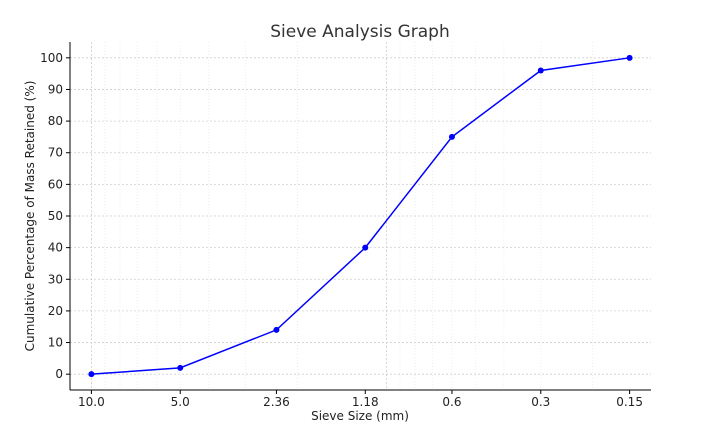 Image resolution: width=724 pixels, height=432 pixels. What do you see at coordinates (55, 184) in the screenshot?
I see `y-tick-label: 60` at bounding box center [55, 184].